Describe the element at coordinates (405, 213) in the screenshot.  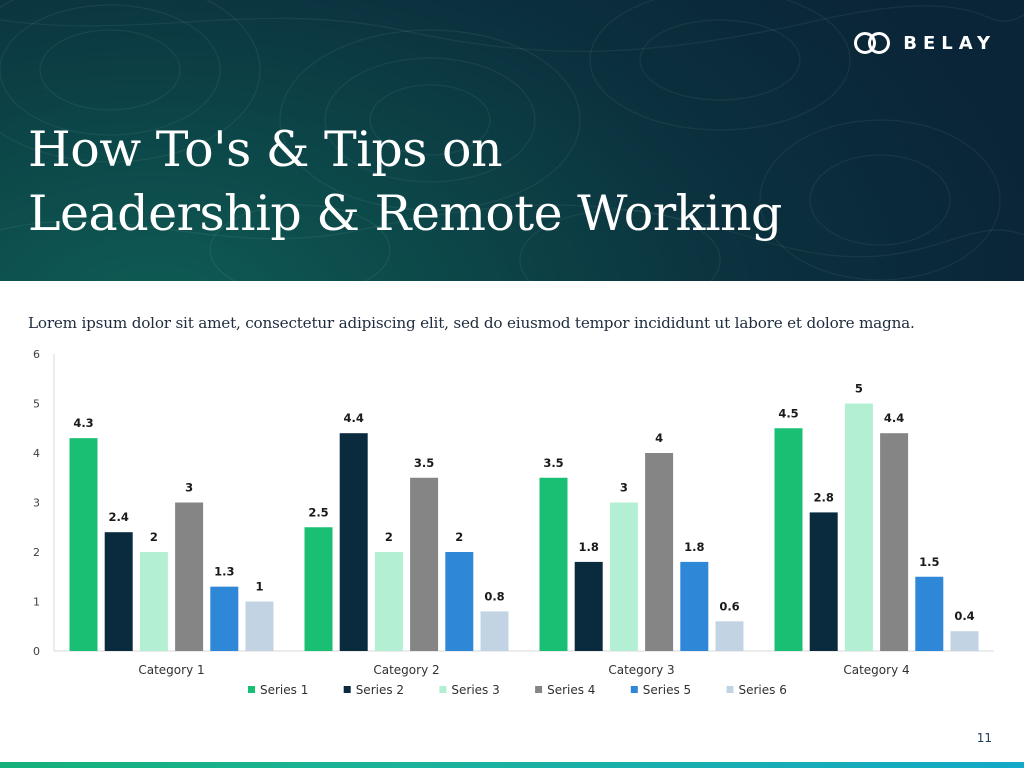
I see `title-line-2: Leadership & Remote Working` at that location.